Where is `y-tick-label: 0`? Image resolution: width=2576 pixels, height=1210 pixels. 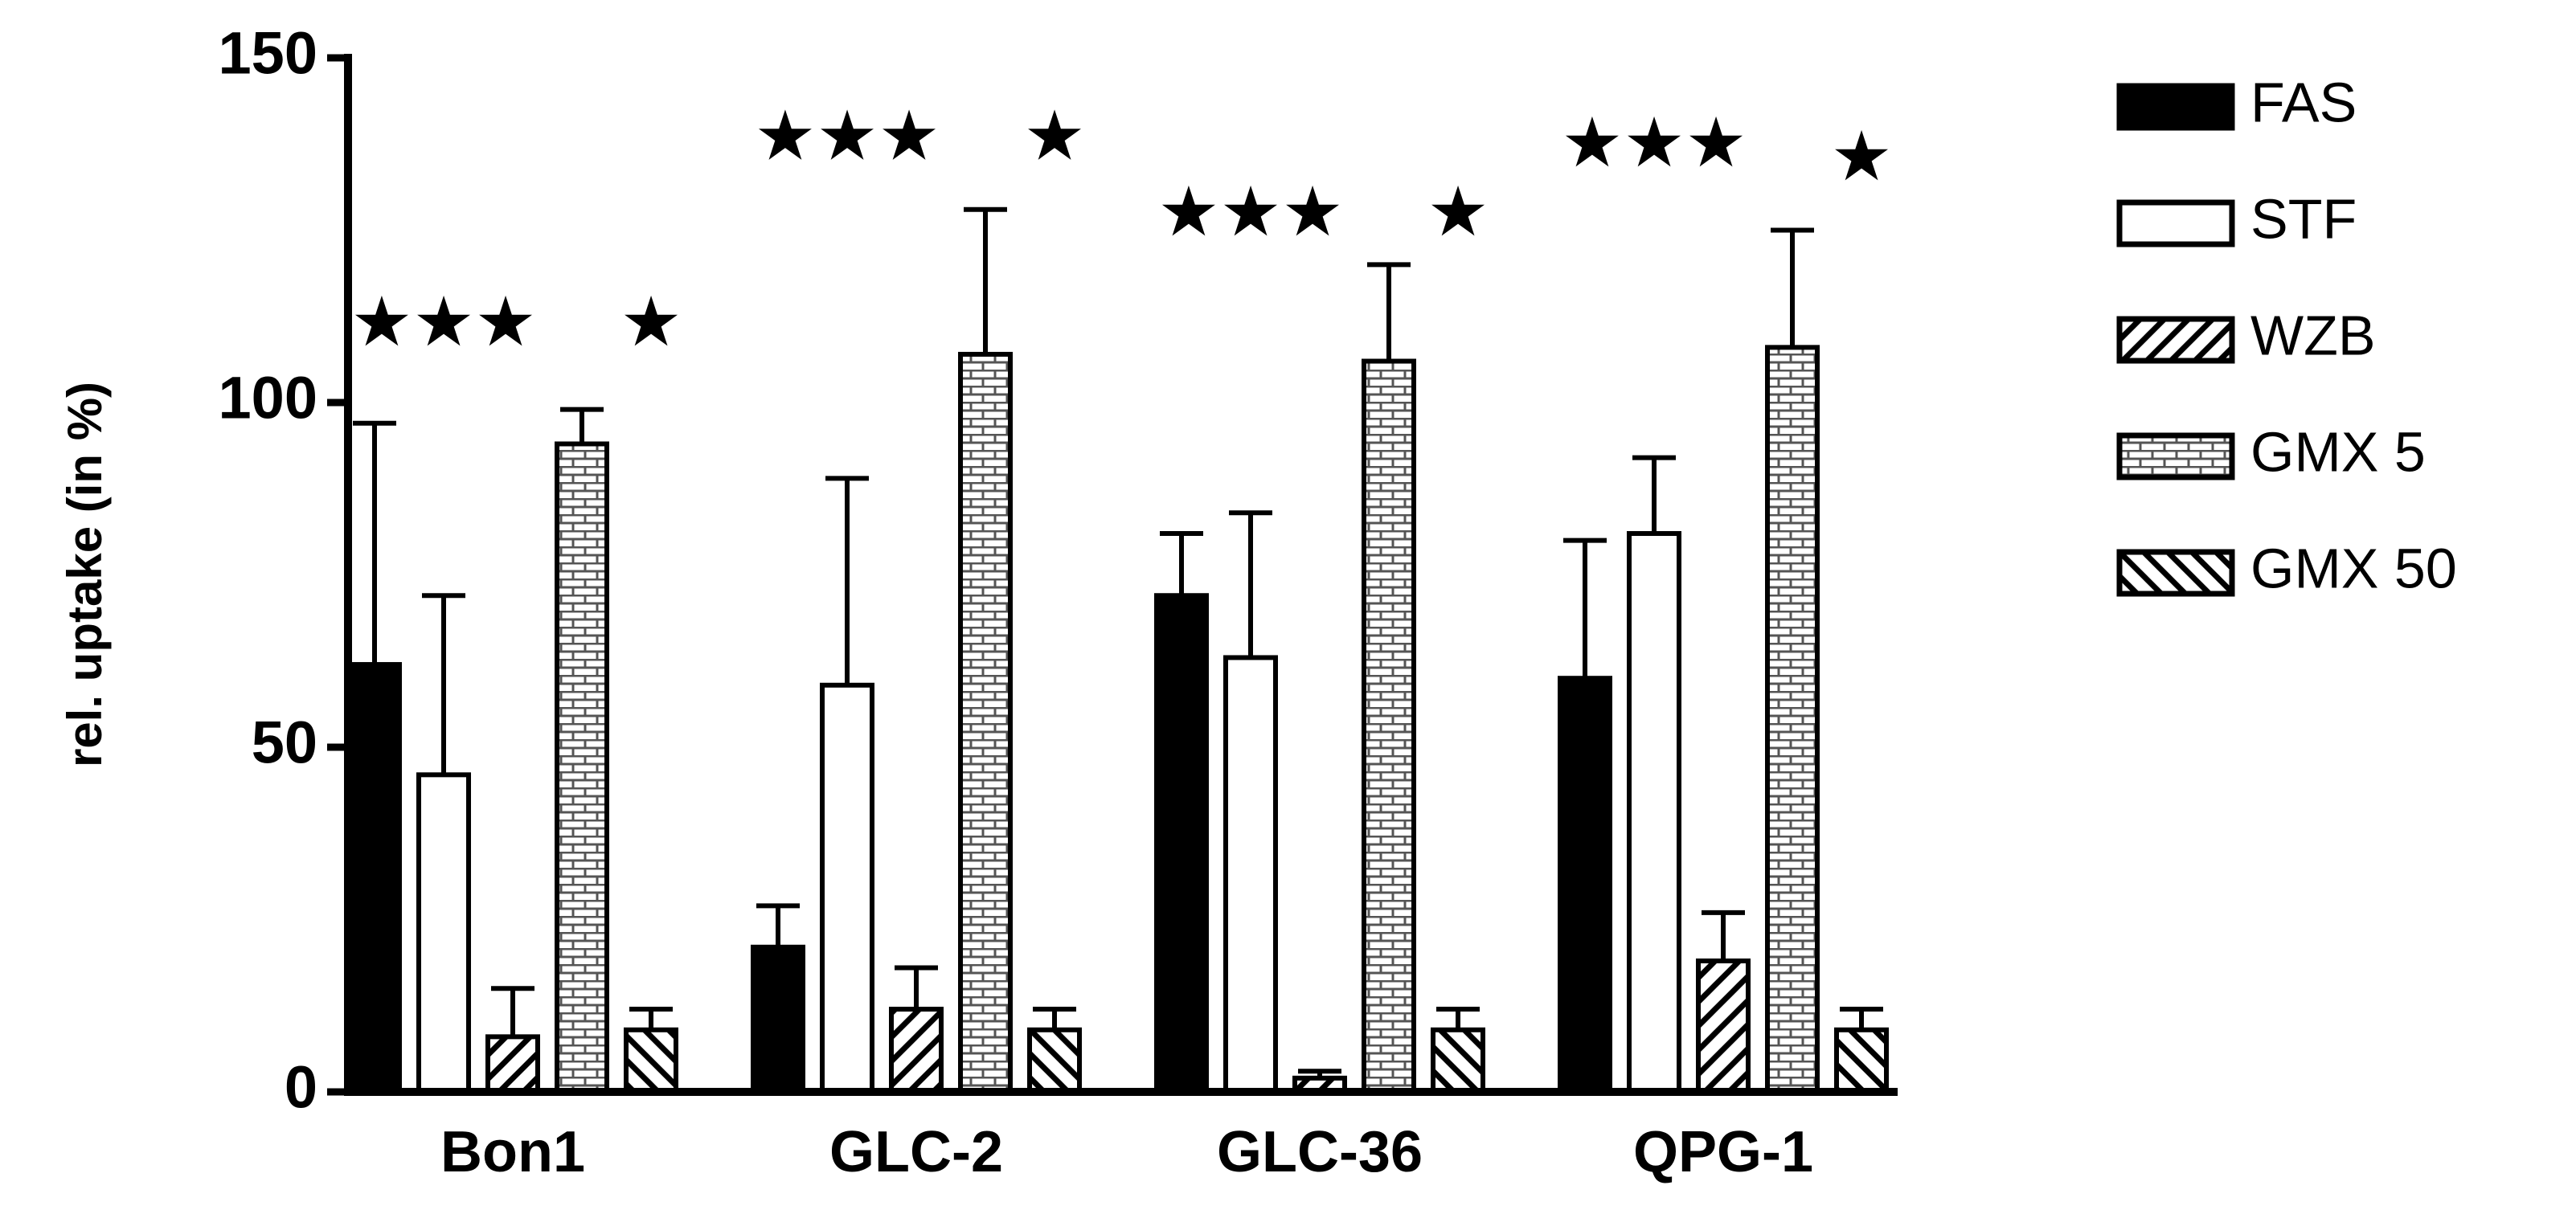 y-tick-label: 0 is located at coordinates (301, 1087).